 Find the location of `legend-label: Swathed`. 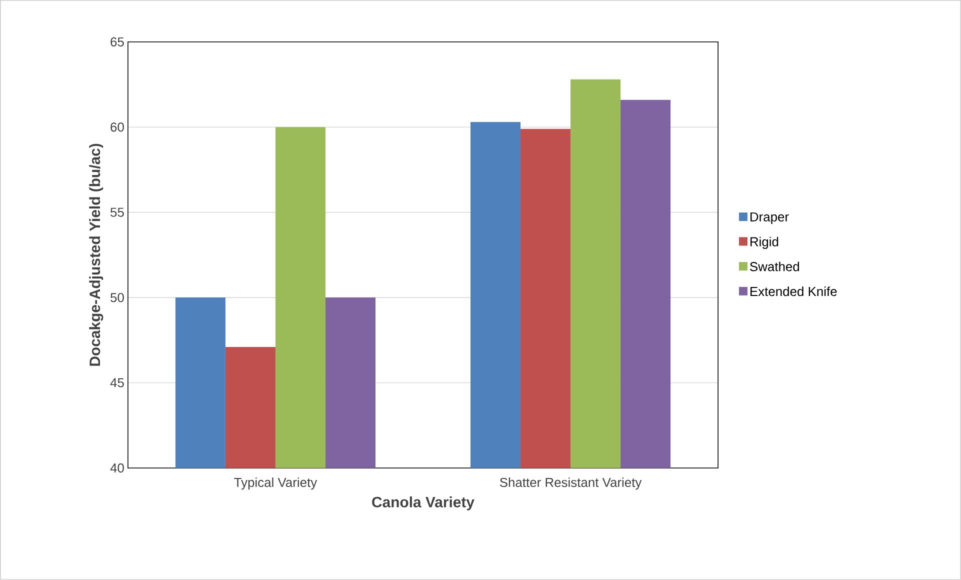

legend-label: Swathed is located at coordinates (775, 267).